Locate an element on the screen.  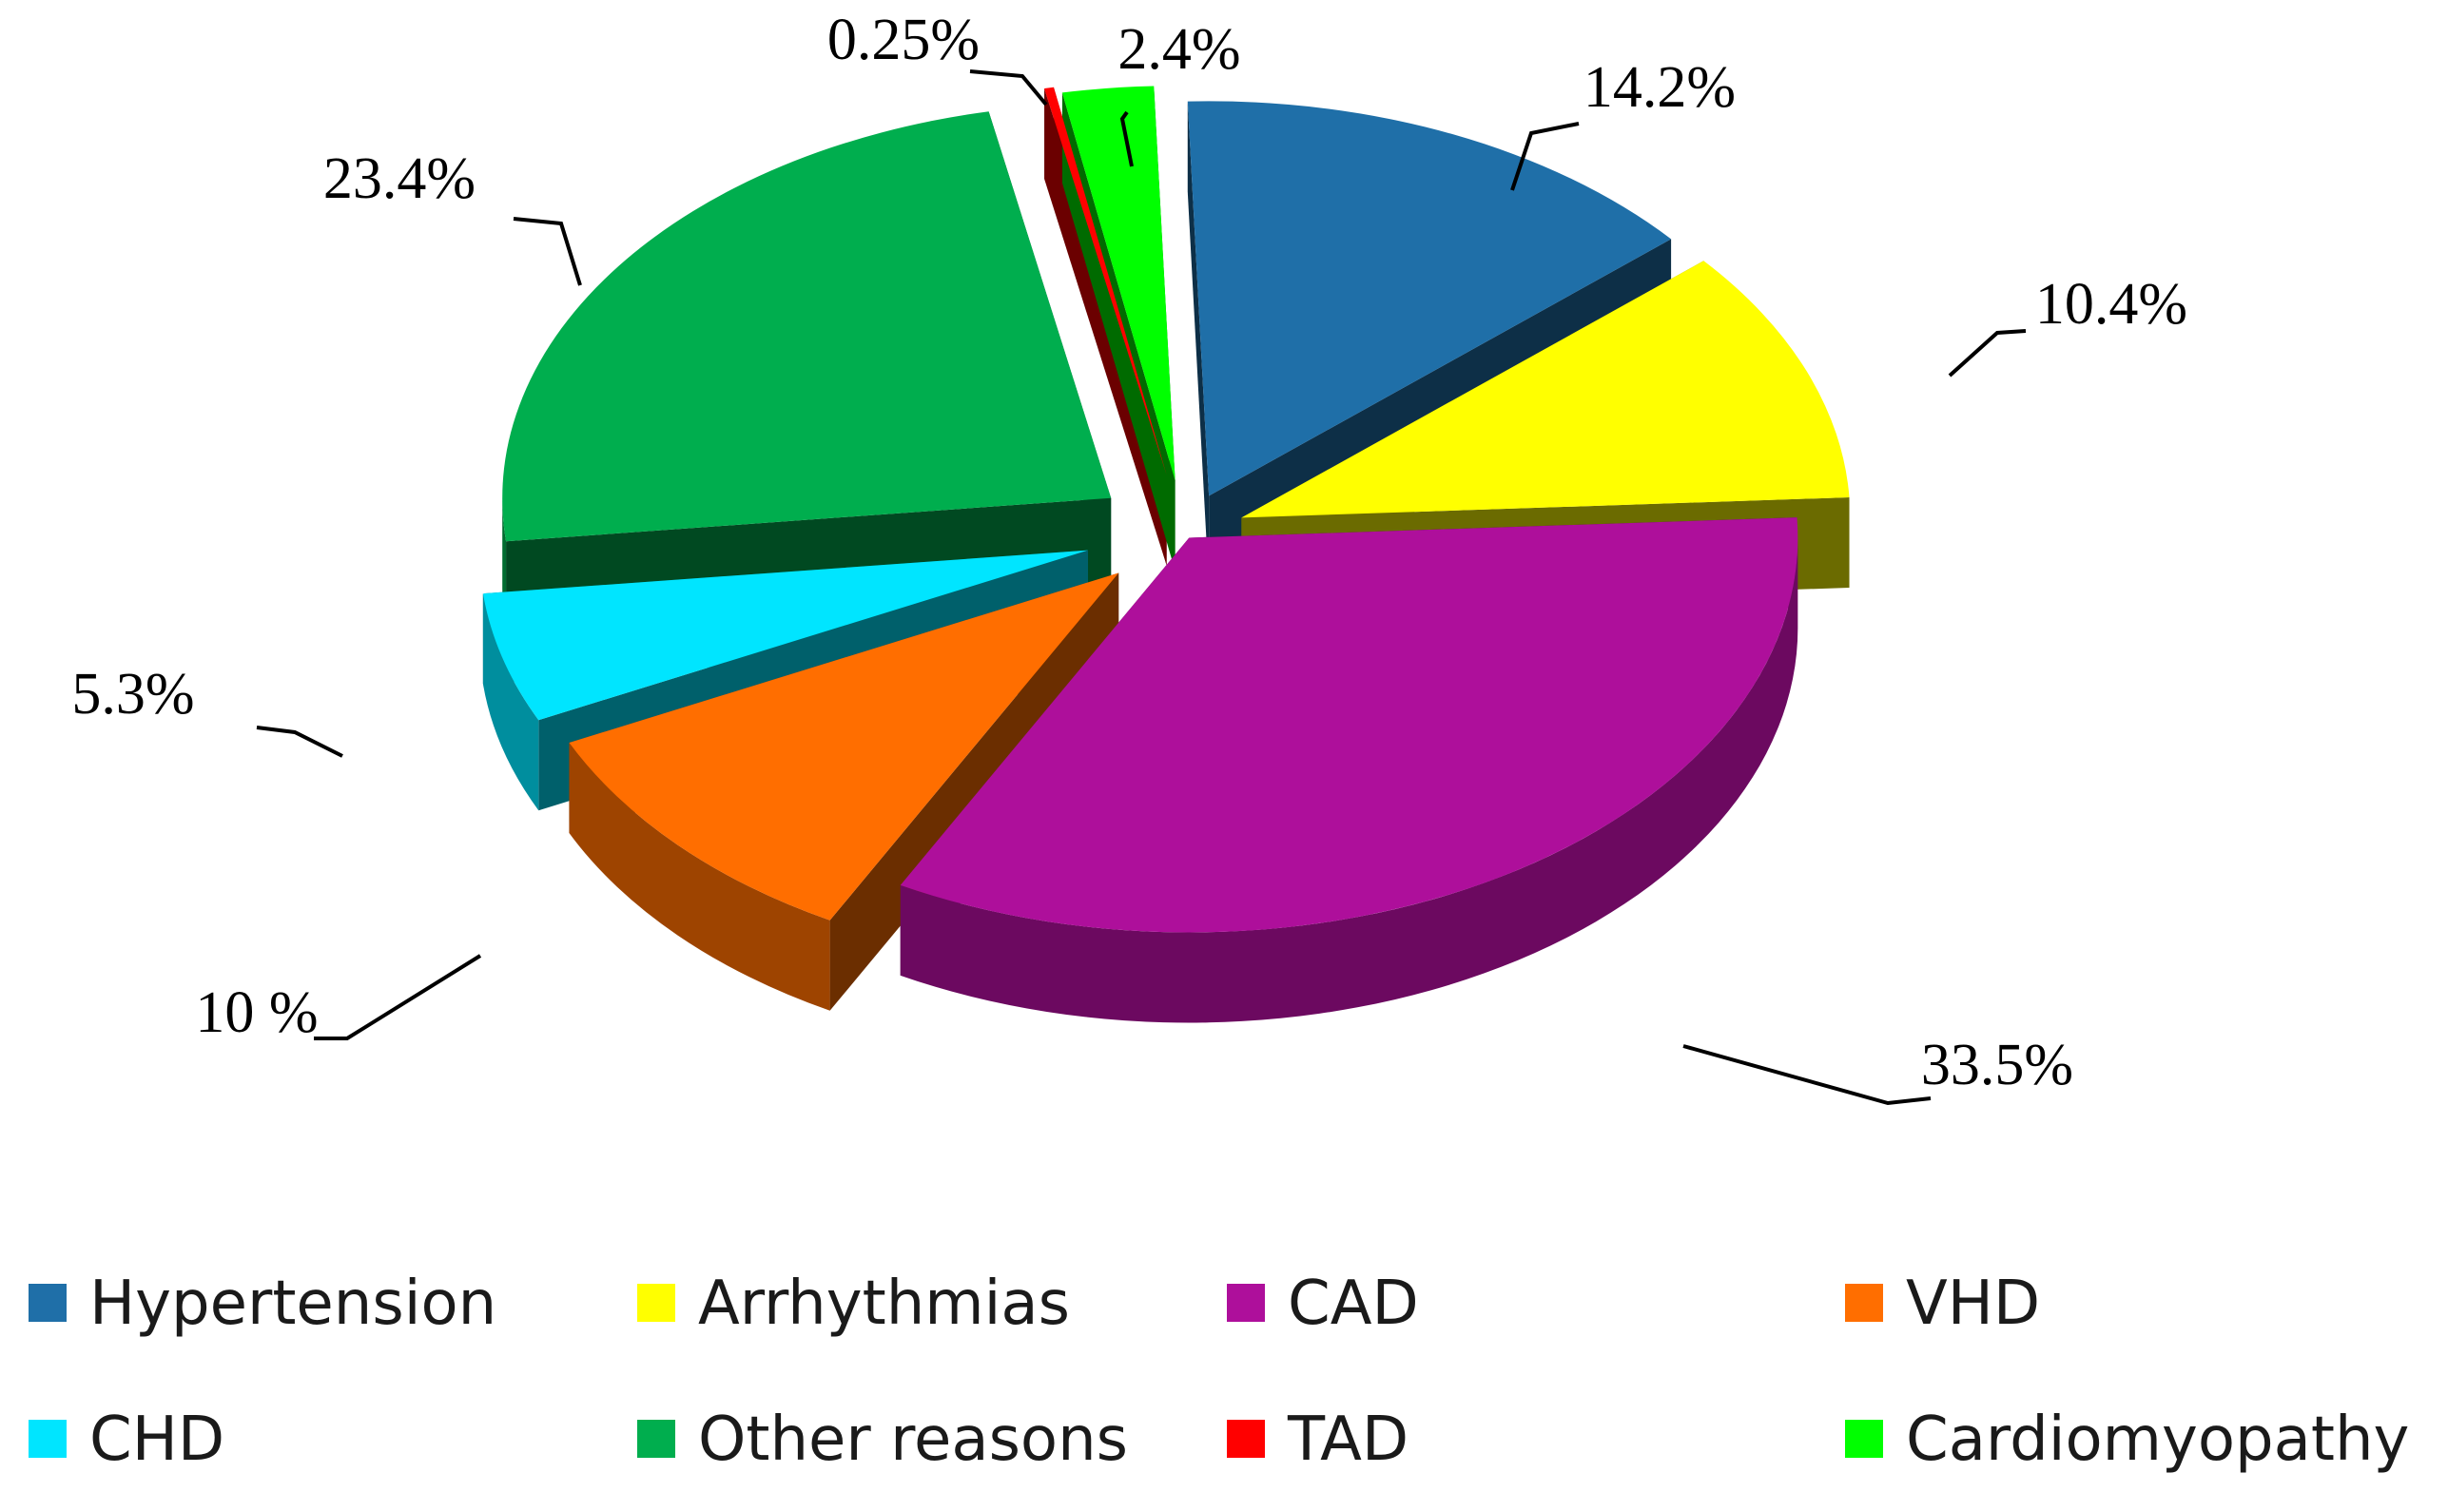
legend-item-vhd: VHD is located at coordinates (1943, 1304).